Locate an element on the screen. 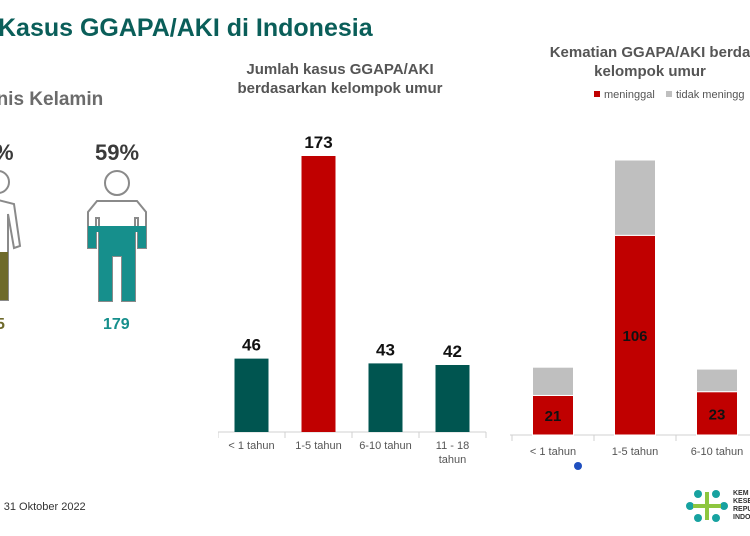 The image size is (750, 536). chart2-legend-label: meninggal is located at coordinates (629, 95).